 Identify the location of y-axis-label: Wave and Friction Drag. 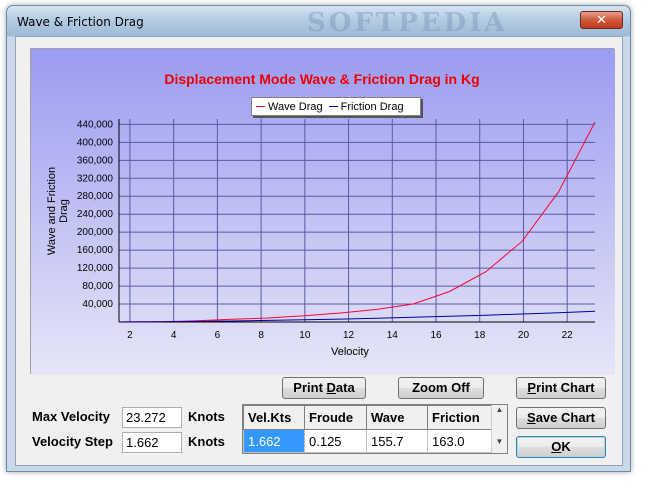
(58, 211).